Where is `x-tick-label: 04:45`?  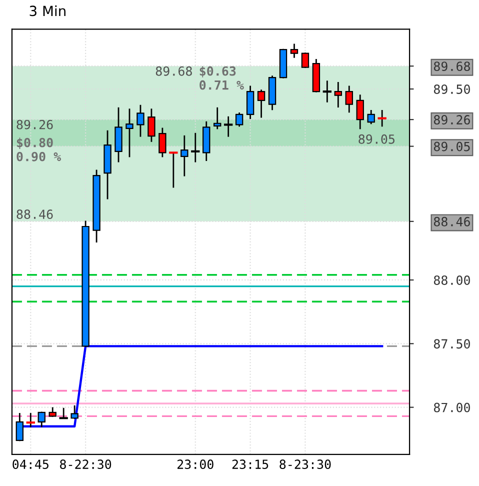
x-tick-label: 04:45 is located at coordinates (30, 465).